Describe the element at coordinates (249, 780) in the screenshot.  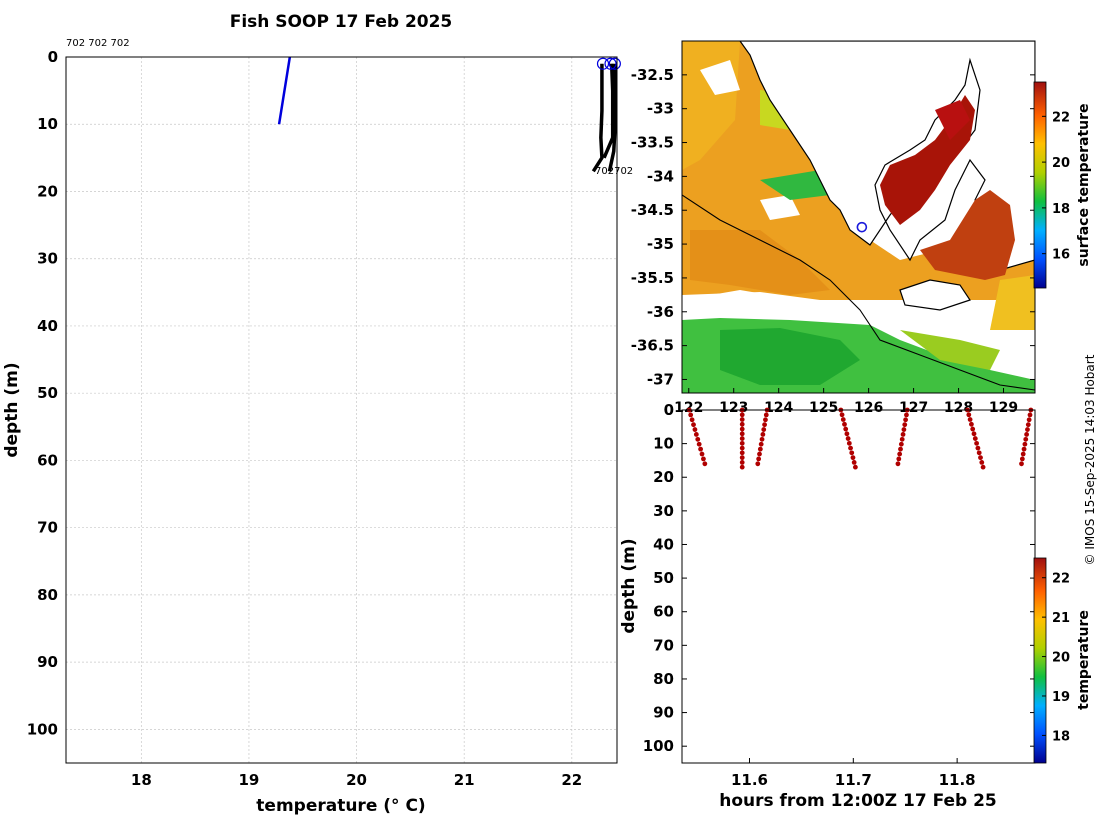
I see `profile-x-tick-label: 19` at that location.